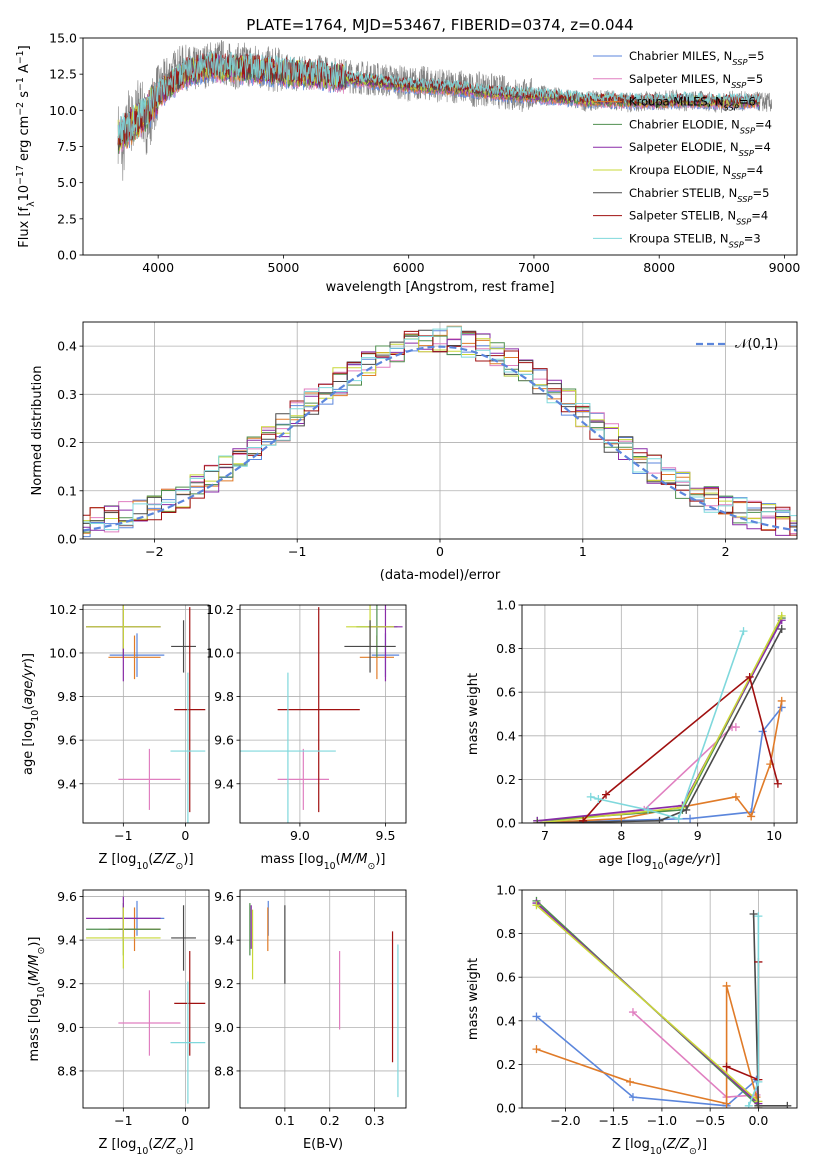 This screenshot has width=819, height=1170. What do you see at coordinates (700, 126) in the screenshot?
I see `legend-entry: Chabrier ELODIE, NSSP=4` at bounding box center [700, 126].